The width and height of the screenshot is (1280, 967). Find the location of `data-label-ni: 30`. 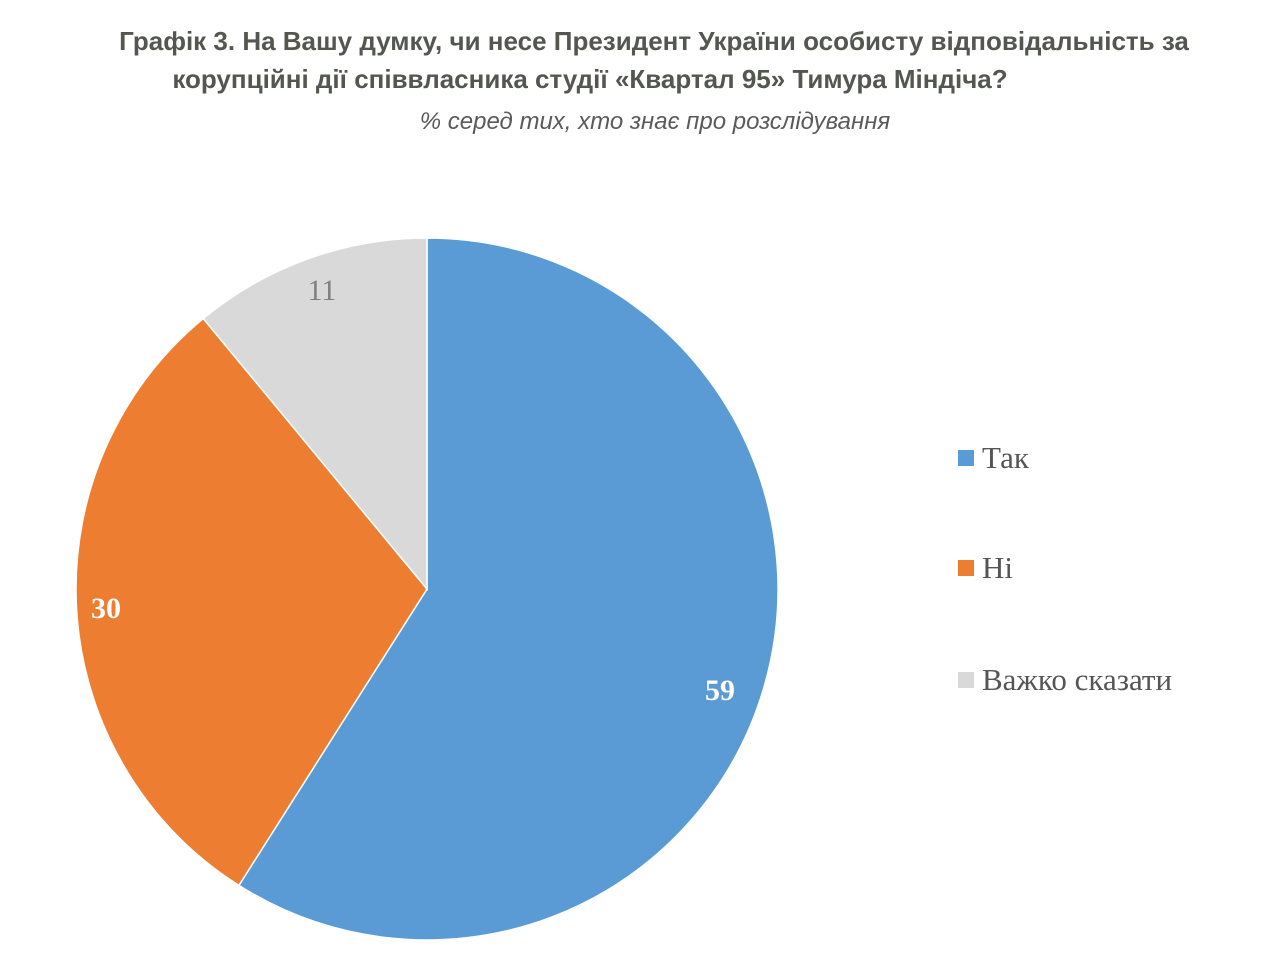

data-label-ni: 30 is located at coordinates (106, 608).